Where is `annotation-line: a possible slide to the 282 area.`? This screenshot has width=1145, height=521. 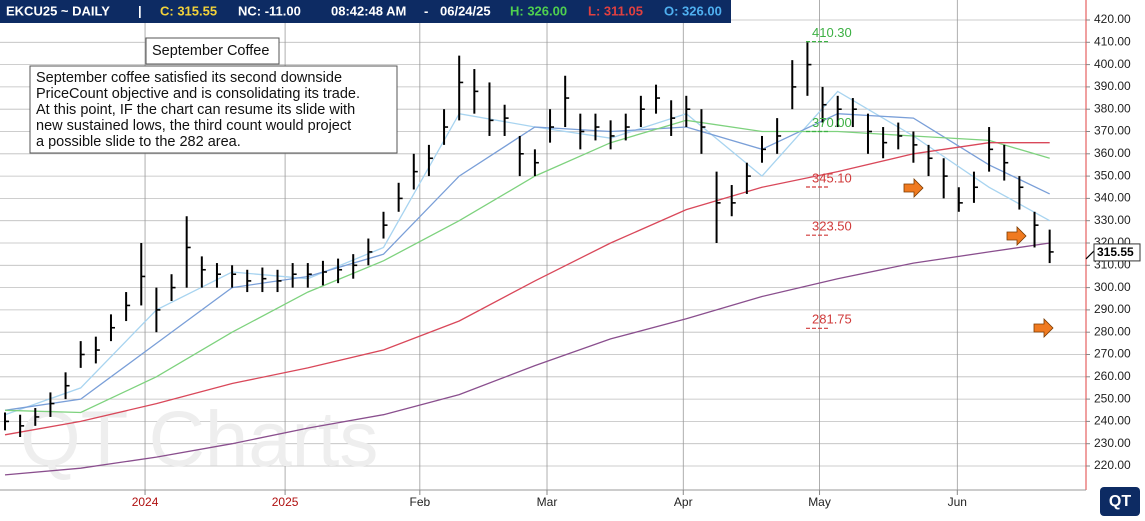 annotation-line: a possible slide to the 282 area. is located at coordinates (138, 142).